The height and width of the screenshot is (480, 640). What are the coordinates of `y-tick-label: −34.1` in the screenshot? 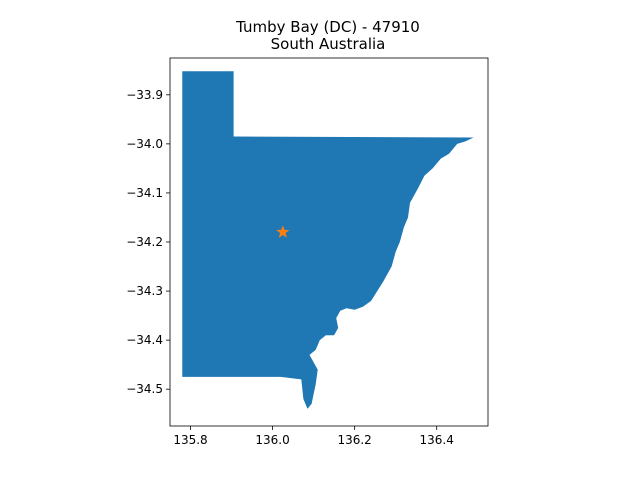 It's located at (144, 193).